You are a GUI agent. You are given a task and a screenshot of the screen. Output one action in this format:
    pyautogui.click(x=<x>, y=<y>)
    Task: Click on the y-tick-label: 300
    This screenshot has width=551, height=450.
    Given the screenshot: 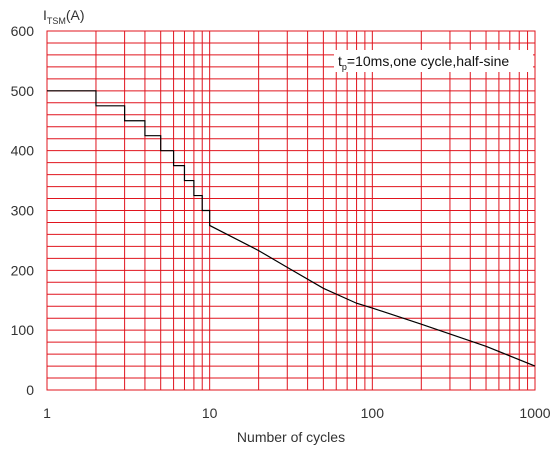 What is the action you would take?
    pyautogui.click(x=23, y=211)
    